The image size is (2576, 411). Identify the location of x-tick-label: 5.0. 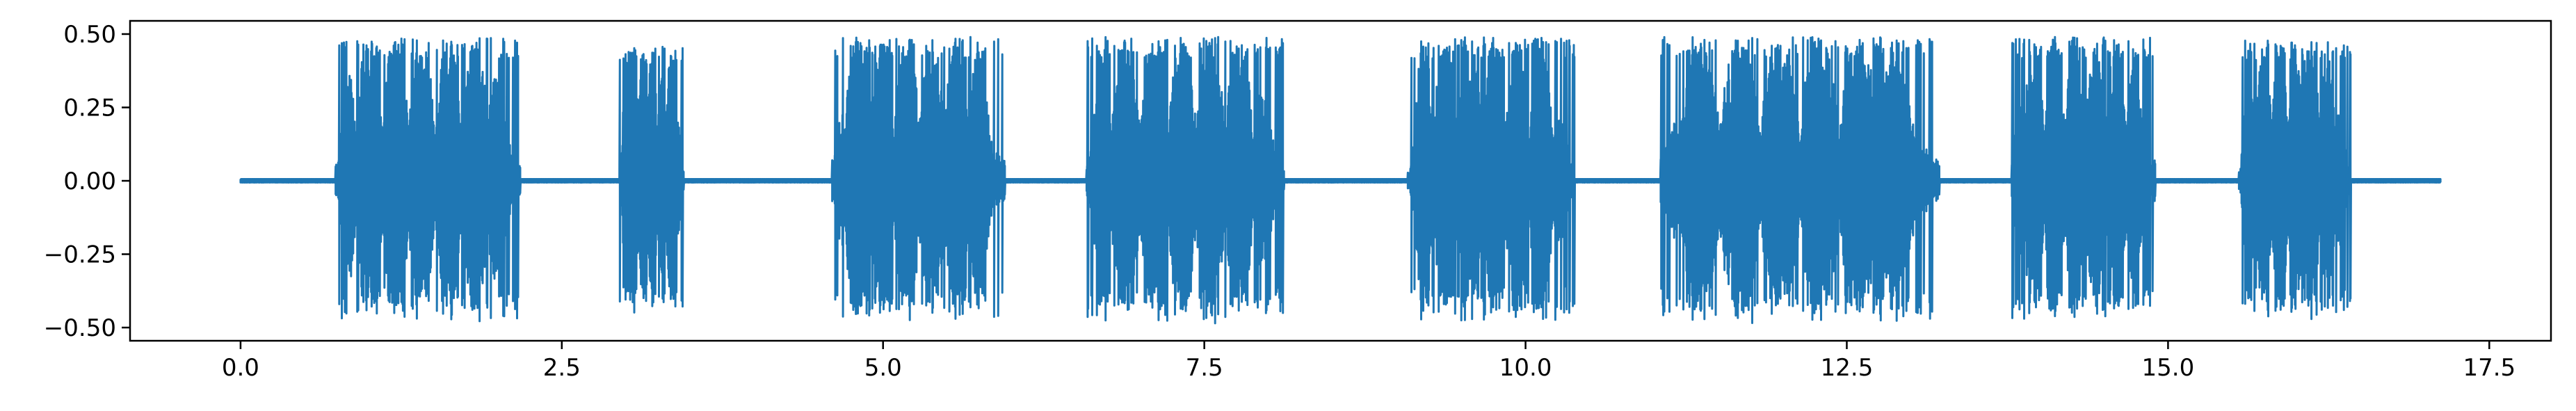
(883, 368).